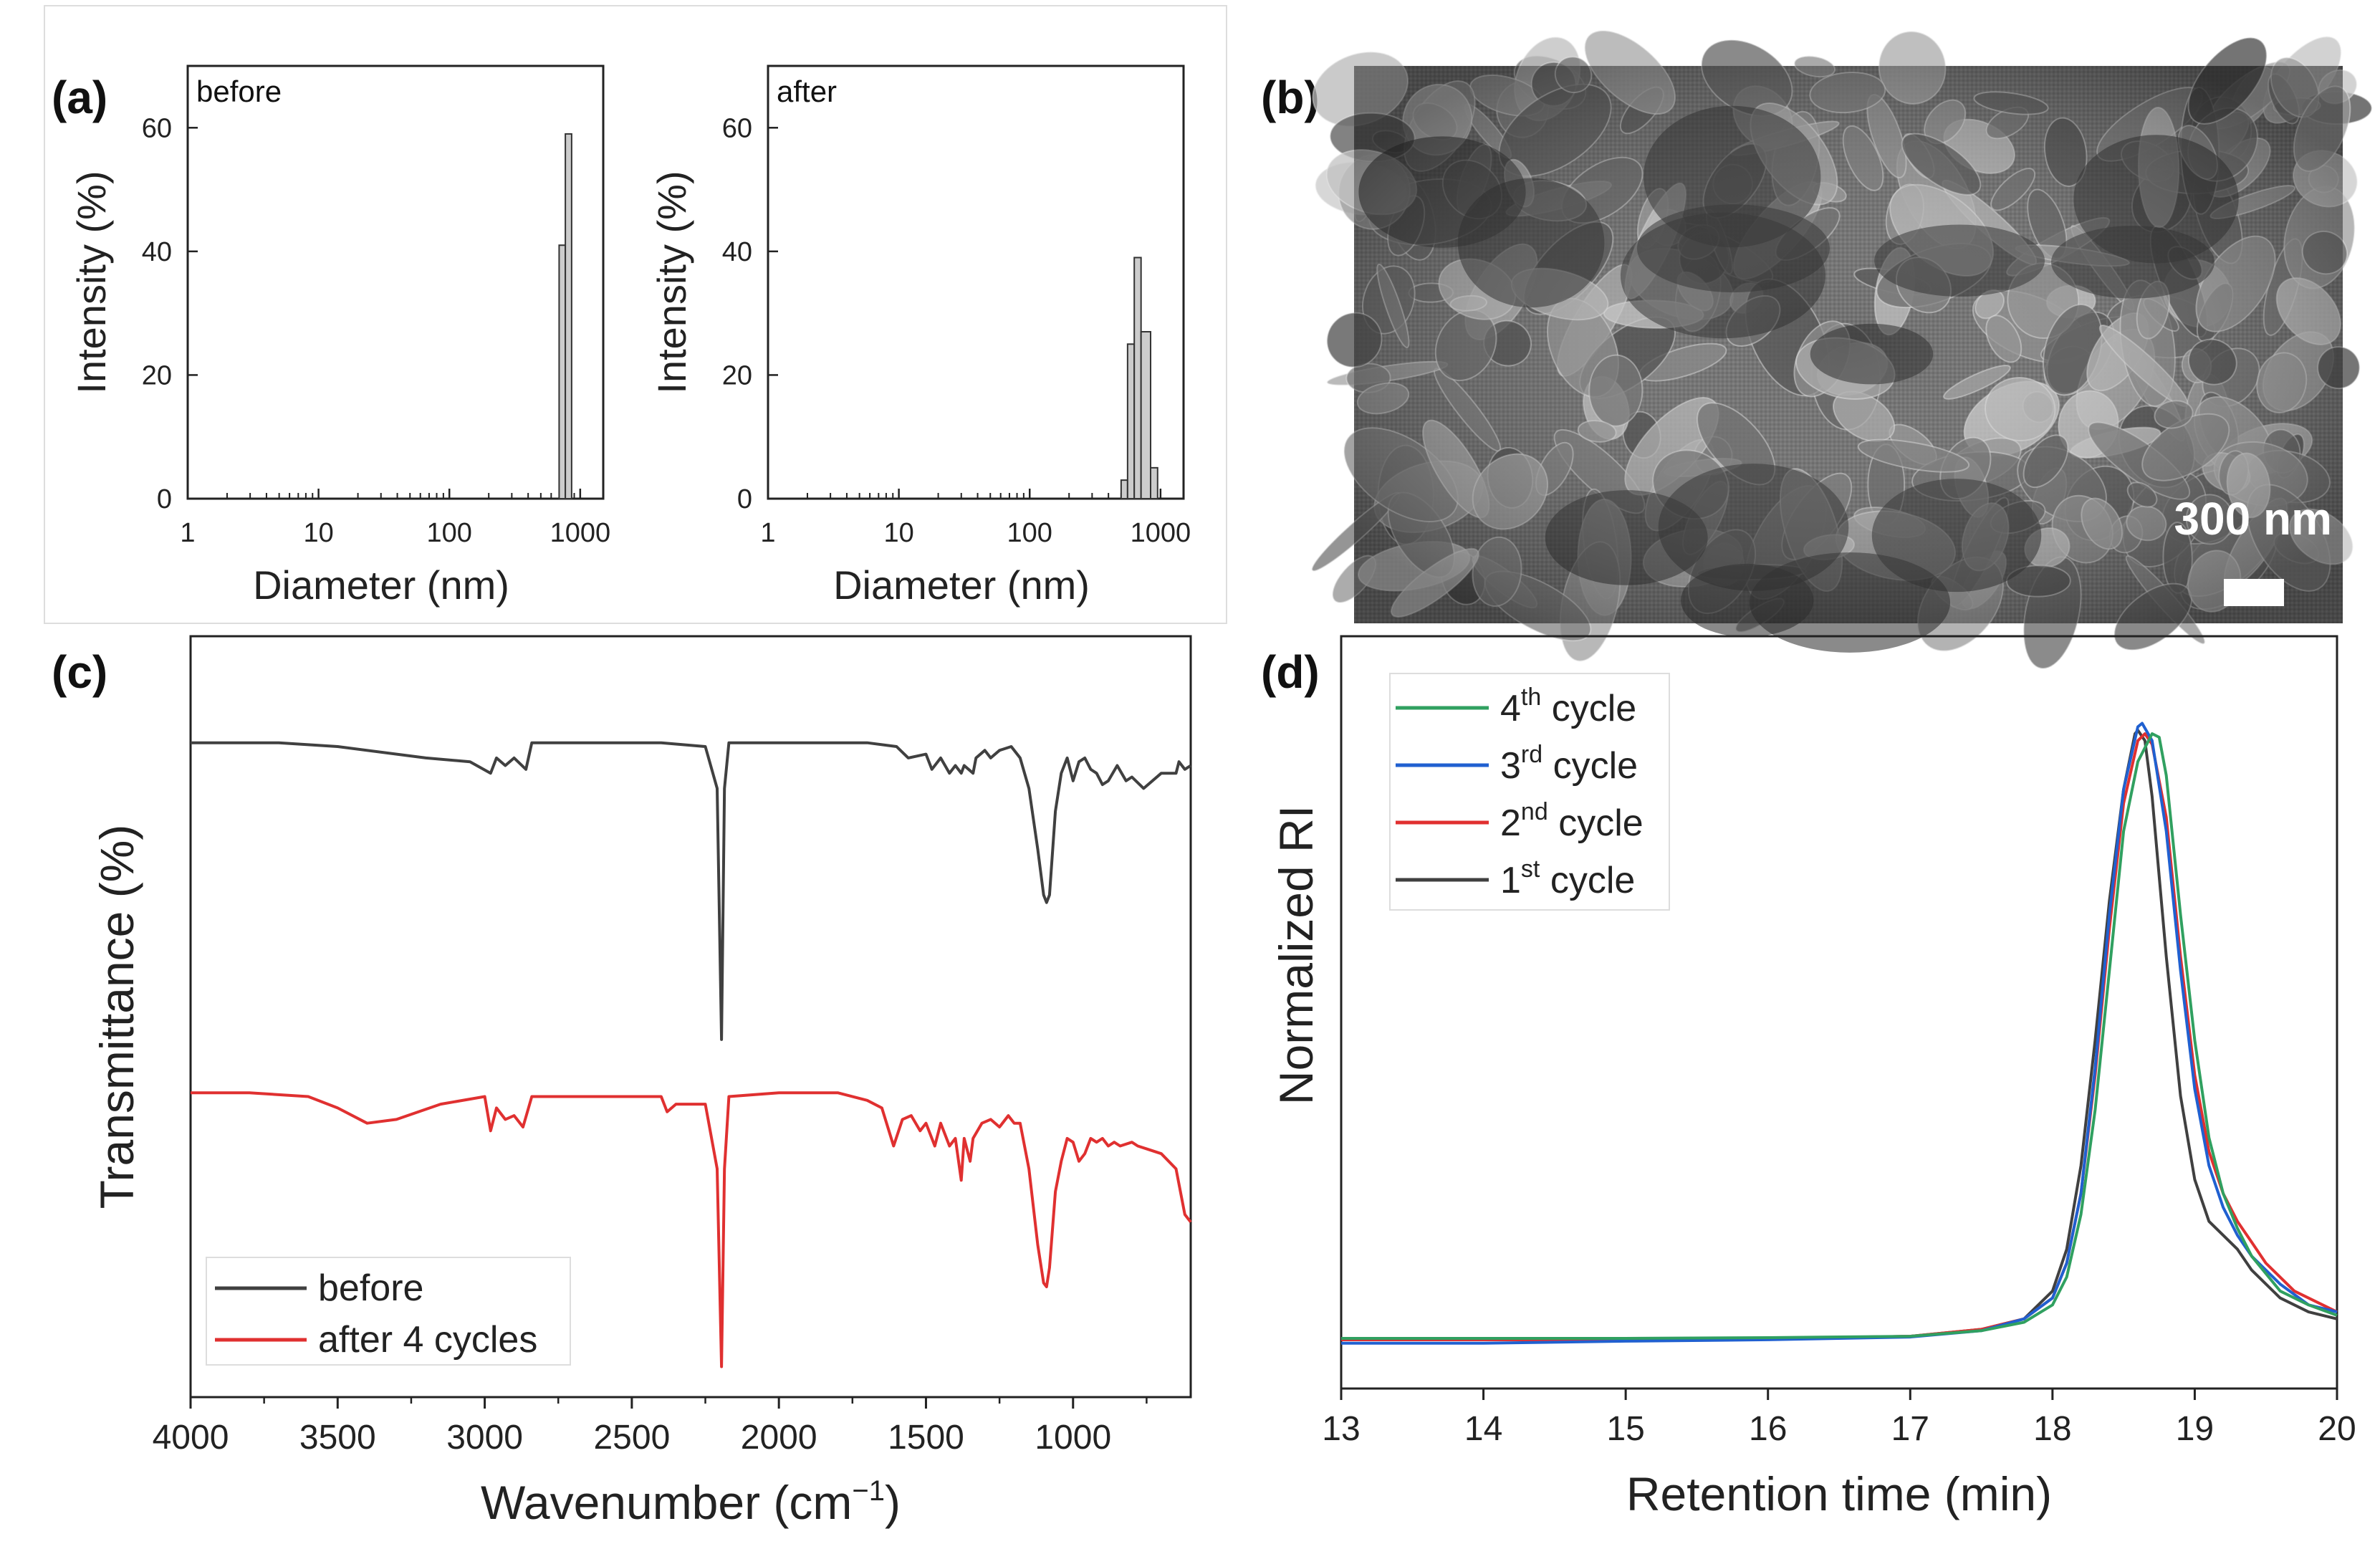 This screenshot has height=1544, width=2380. What do you see at coordinates (631, 1438) in the screenshot?
I see `x-tick-label: 2500` at bounding box center [631, 1438].